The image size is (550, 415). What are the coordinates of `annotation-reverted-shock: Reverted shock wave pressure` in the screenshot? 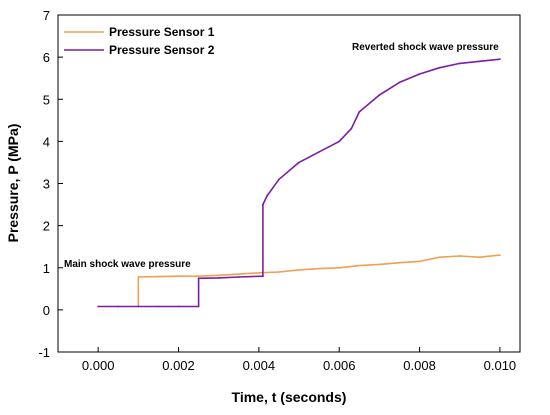 It's located at (425, 47).